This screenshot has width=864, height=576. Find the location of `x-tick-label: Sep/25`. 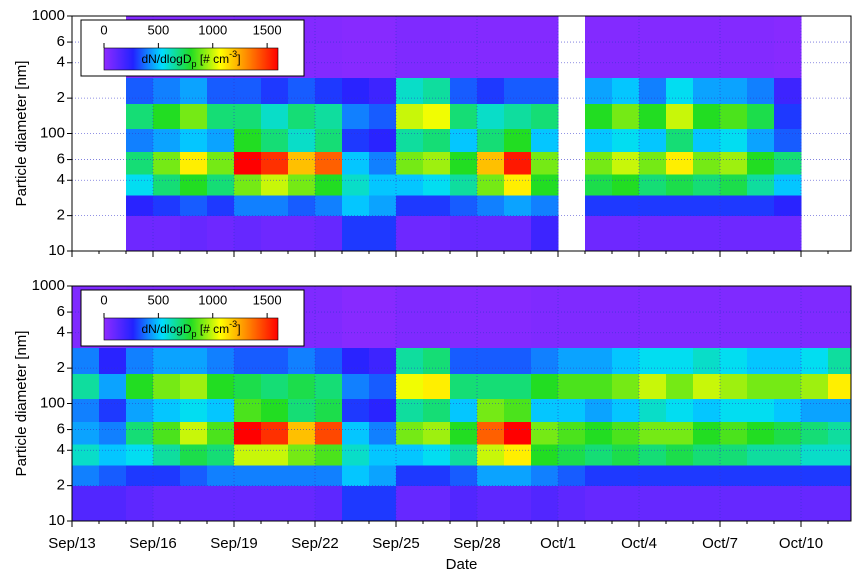

x-tick-label: Sep/25 is located at coordinates (396, 543).